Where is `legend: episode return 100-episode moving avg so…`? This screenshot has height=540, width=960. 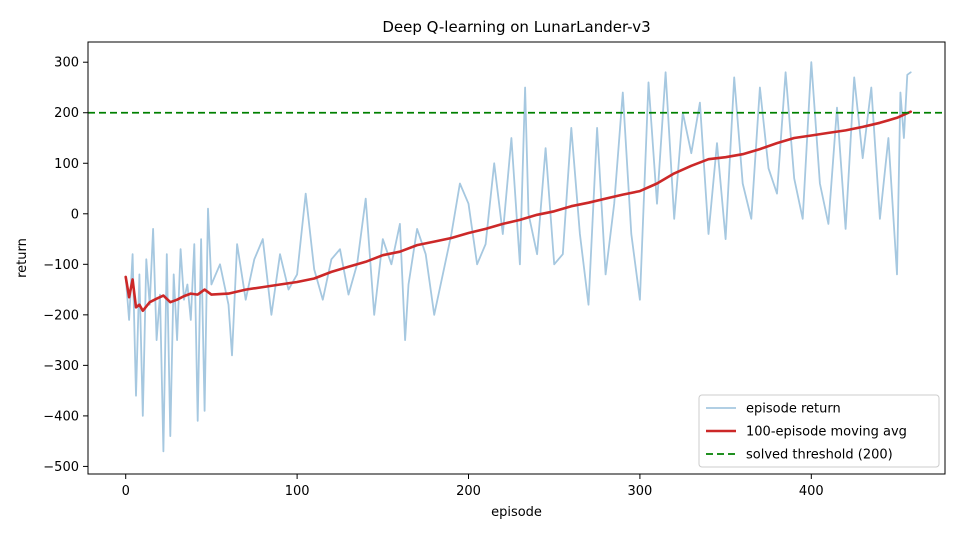 legend: episode return 100-episode moving avg so… is located at coordinates (819, 431).